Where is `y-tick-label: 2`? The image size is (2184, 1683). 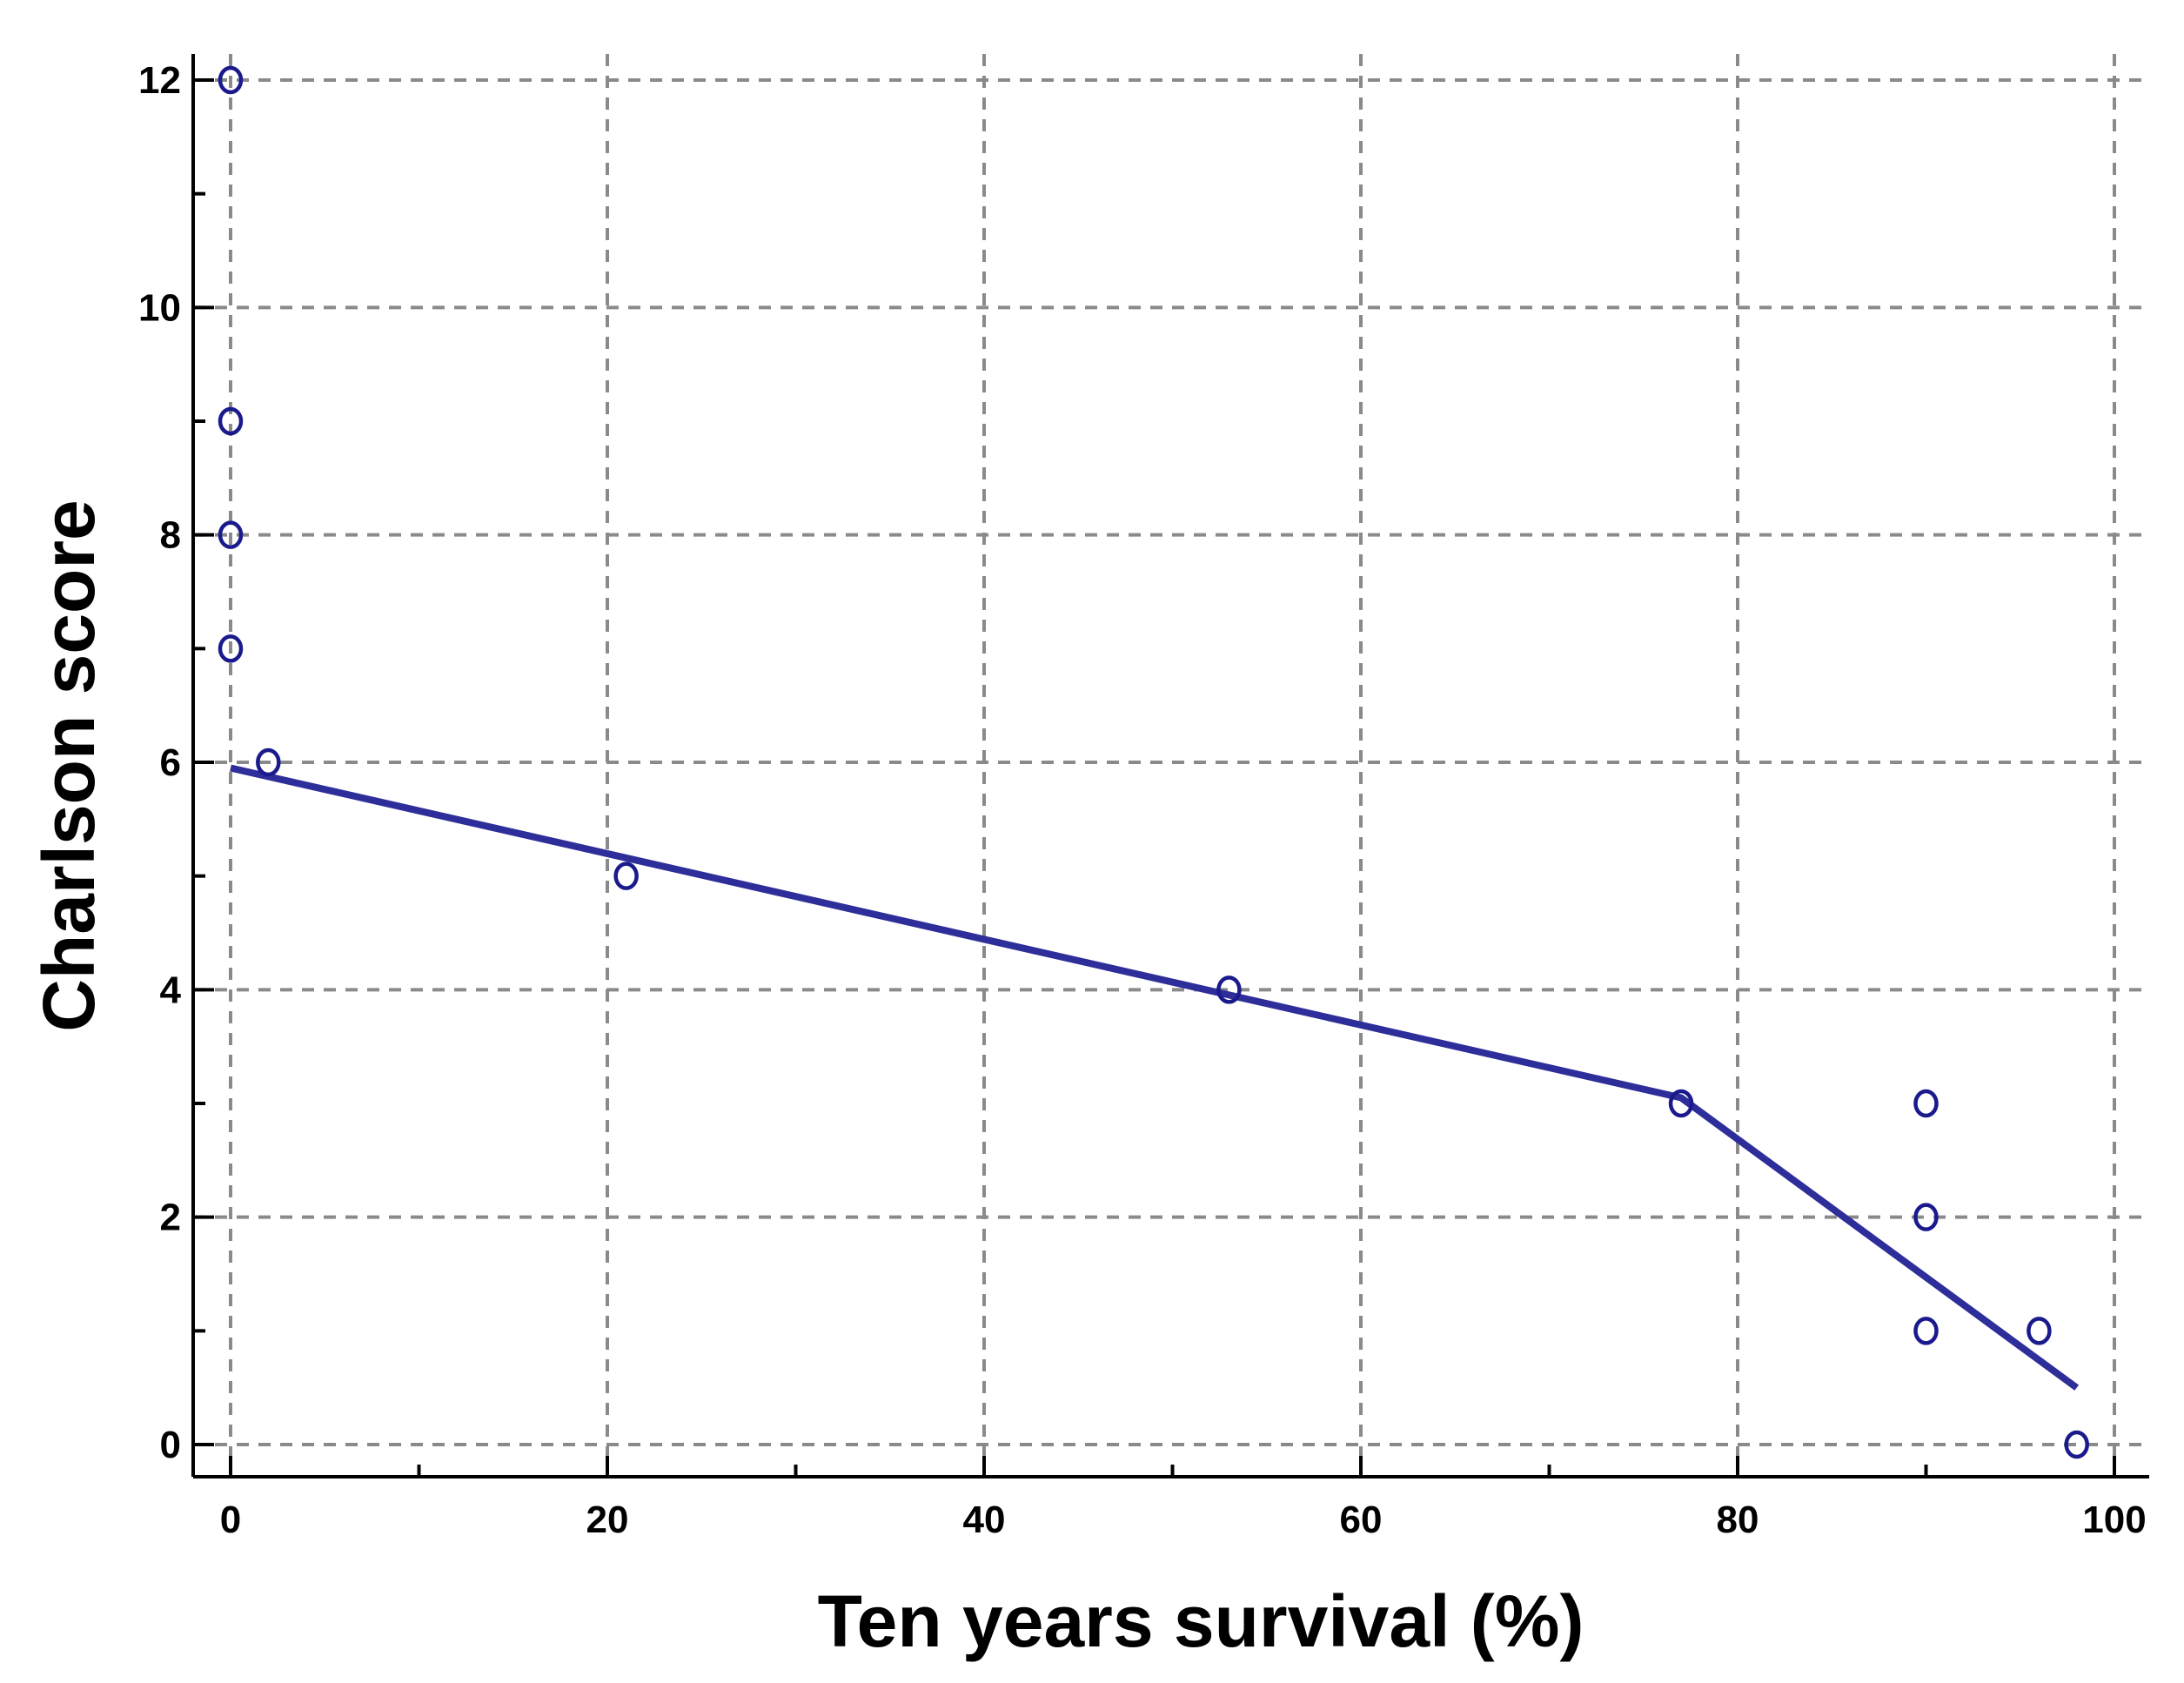
y-tick-label: 2 is located at coordinates (170, 1218).